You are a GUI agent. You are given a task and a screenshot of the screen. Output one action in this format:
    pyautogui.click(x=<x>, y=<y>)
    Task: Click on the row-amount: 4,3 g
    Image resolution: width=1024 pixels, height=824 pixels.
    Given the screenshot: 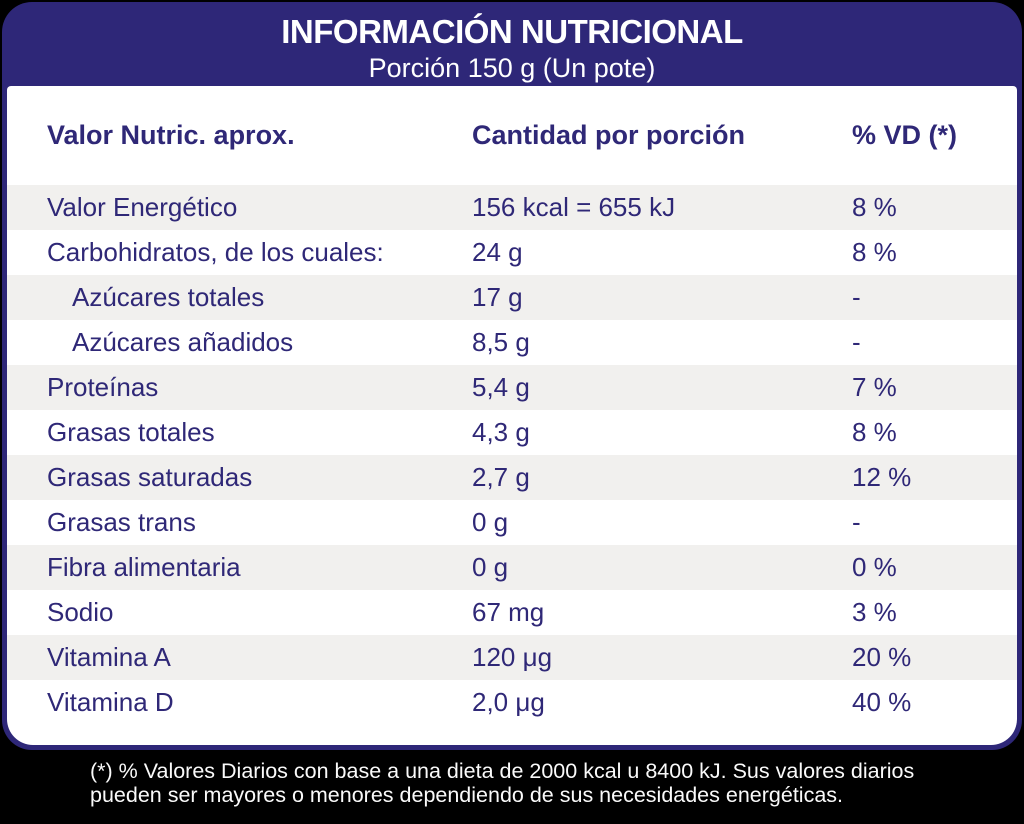 What is the action you would take?
    pyautogui.click(x=501, y=432)
    